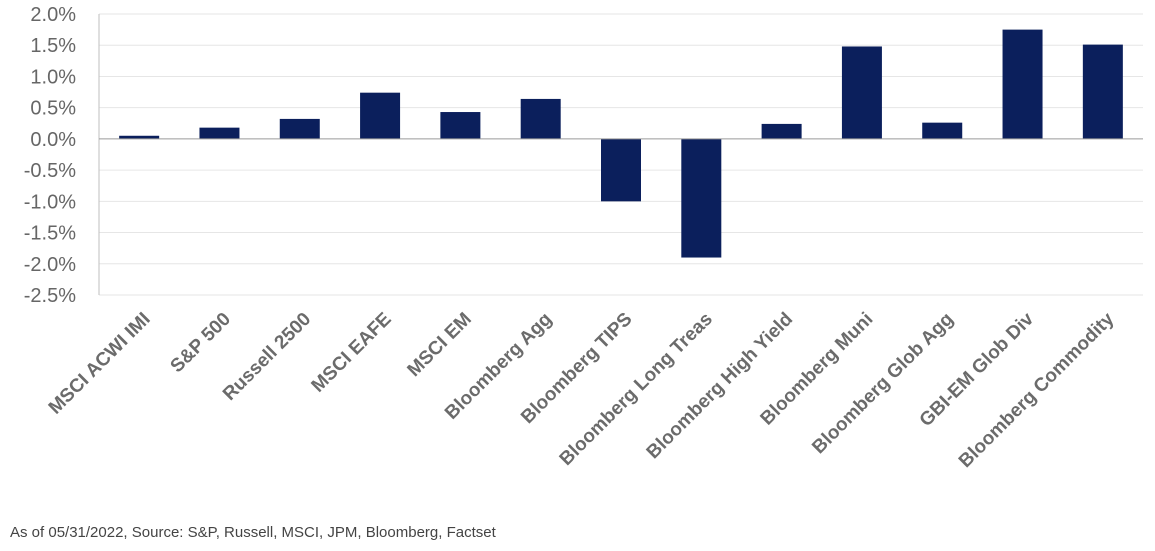 The width and height of the screenshot is (1155, 551). I want to click on x-tick-label: S&P 500, so click(201, 343).